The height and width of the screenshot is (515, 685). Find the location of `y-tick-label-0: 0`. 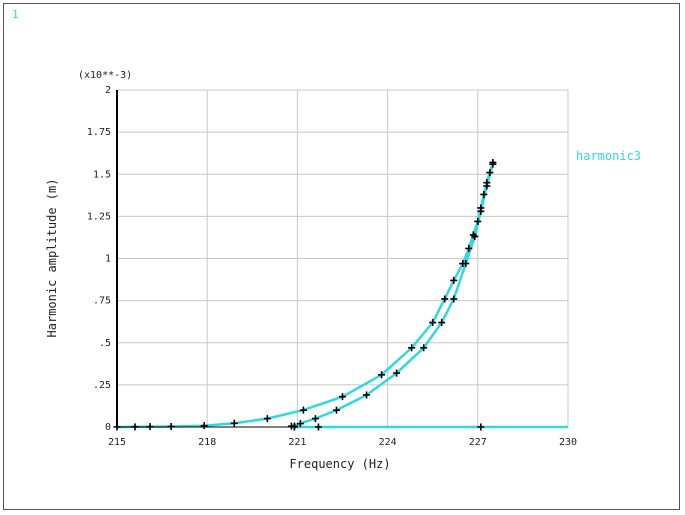

y-tick-label-0: 0 is located at coordinates (108, 427).